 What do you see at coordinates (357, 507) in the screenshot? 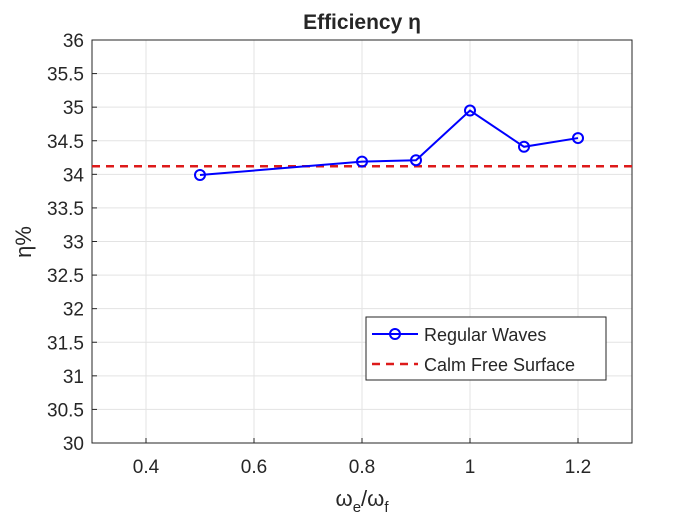
I see `x-axis-label-sub-e: e` at bounding box center [357, 507].